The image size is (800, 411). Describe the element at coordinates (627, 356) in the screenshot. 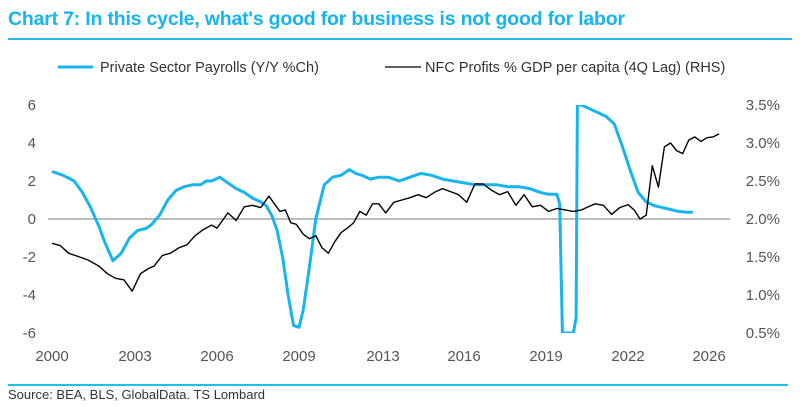

I see `x-tick-label: 2022` at that location.